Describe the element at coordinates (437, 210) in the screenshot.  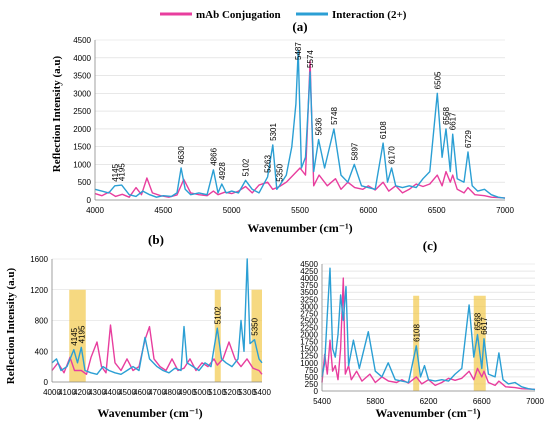
I see `x-tick-label: 6500` at that location.